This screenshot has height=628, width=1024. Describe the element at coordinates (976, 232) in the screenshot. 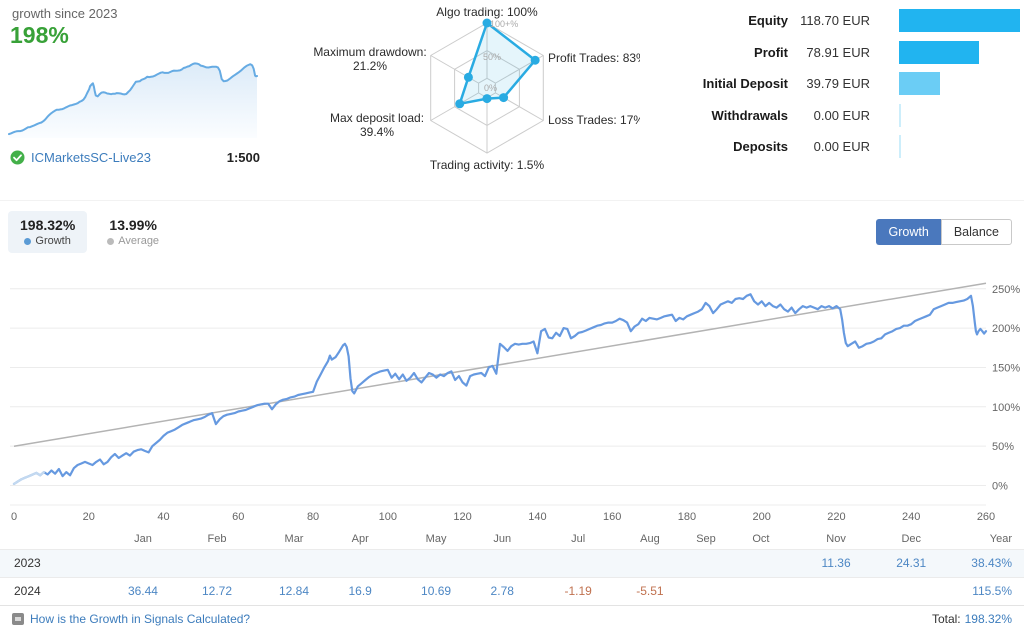

I see `toggle-balance-button: Balance` at that location.